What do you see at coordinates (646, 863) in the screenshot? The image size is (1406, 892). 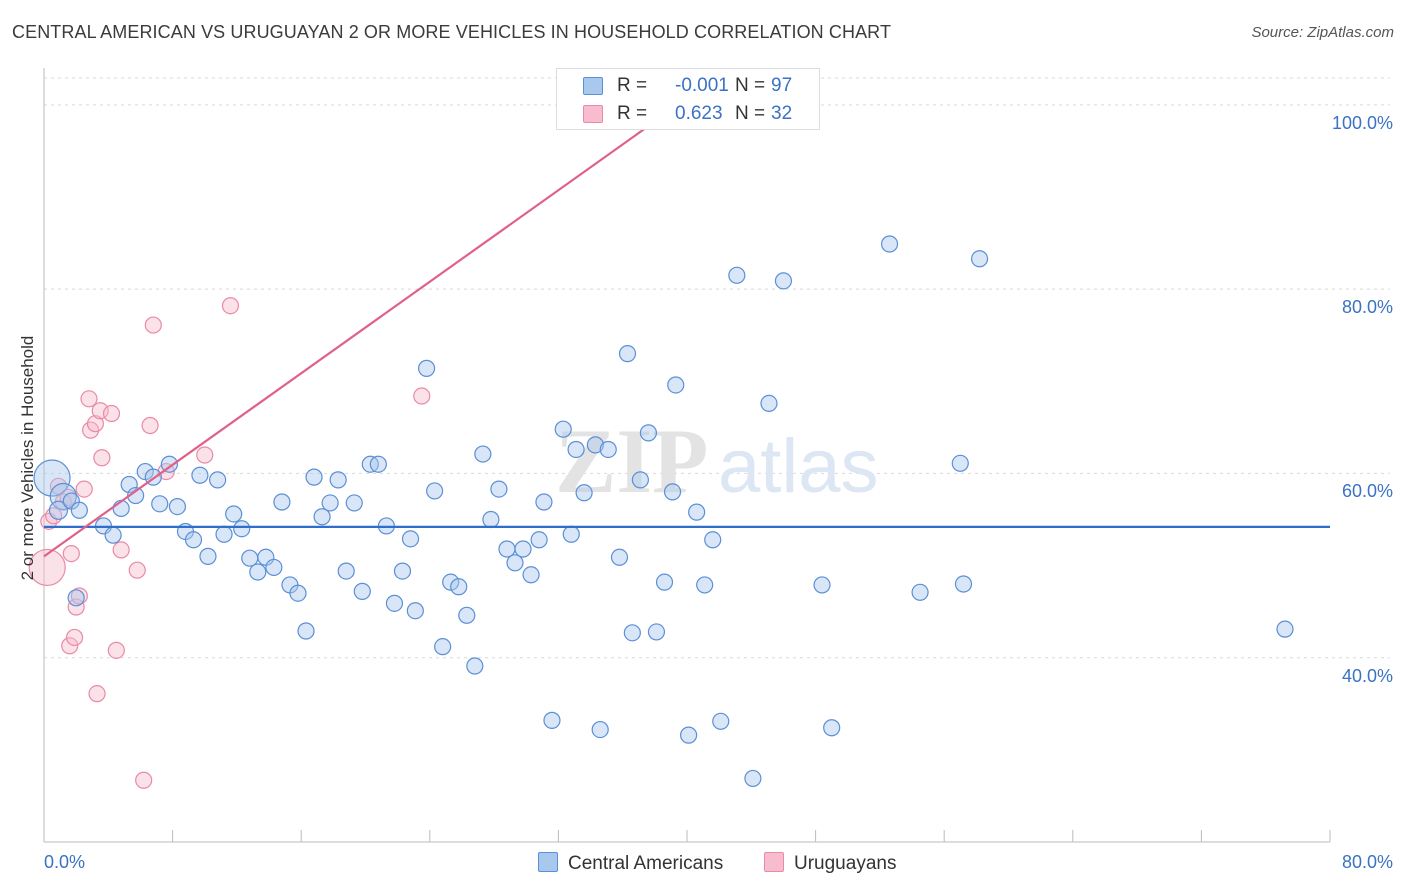 I see `legend-label: Central Americans` at bounding box center [646, 863].